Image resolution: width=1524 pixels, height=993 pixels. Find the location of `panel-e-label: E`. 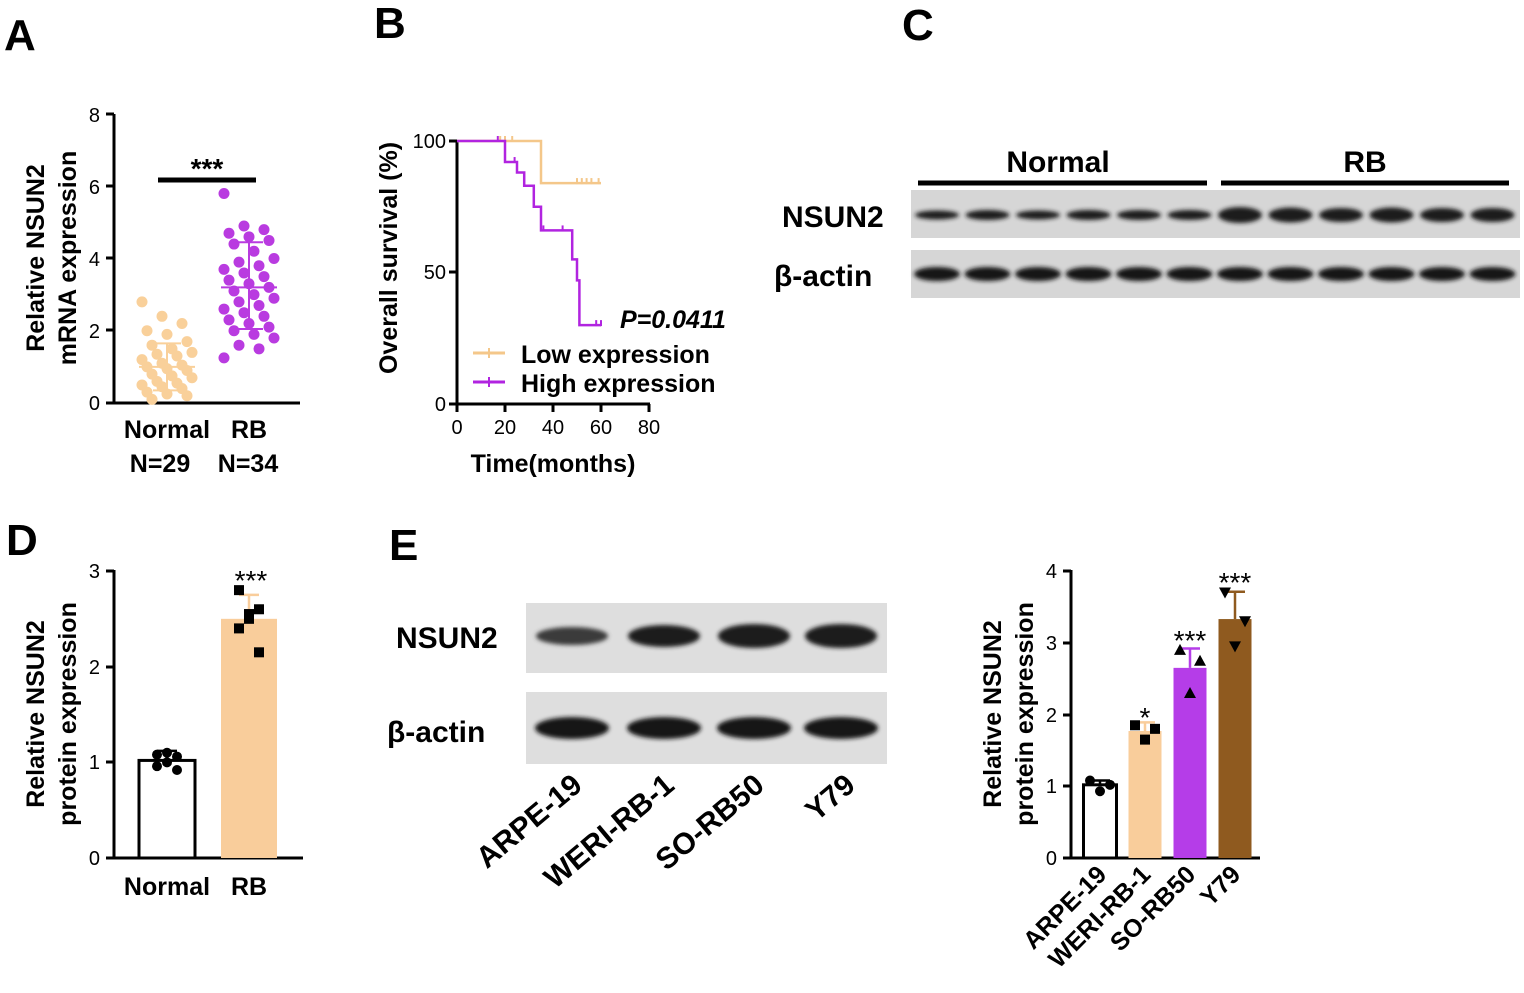

panel-e-label: E is located at coordinates (403, 545).